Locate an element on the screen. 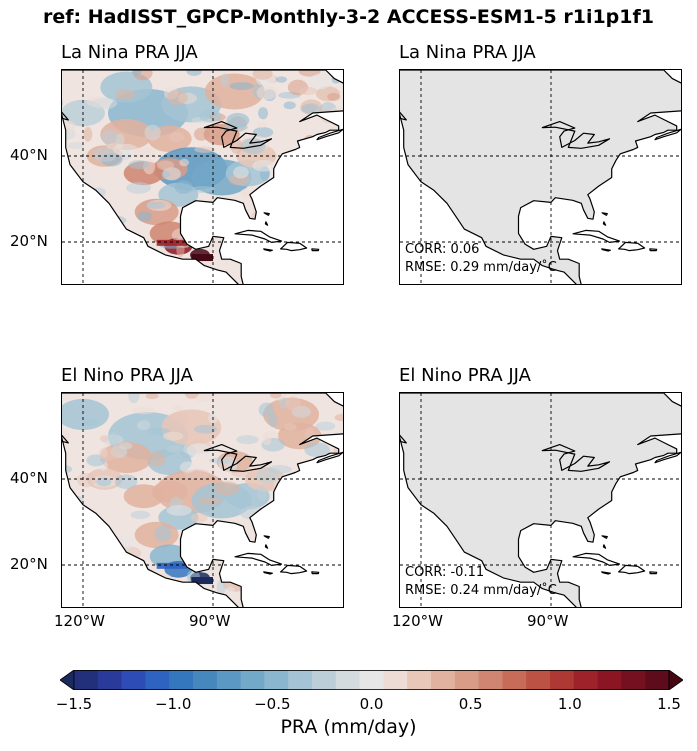 This screenshot has width=697, height=751. colorbar-tick-label: 1.0 is located at coordinates (569, 704).